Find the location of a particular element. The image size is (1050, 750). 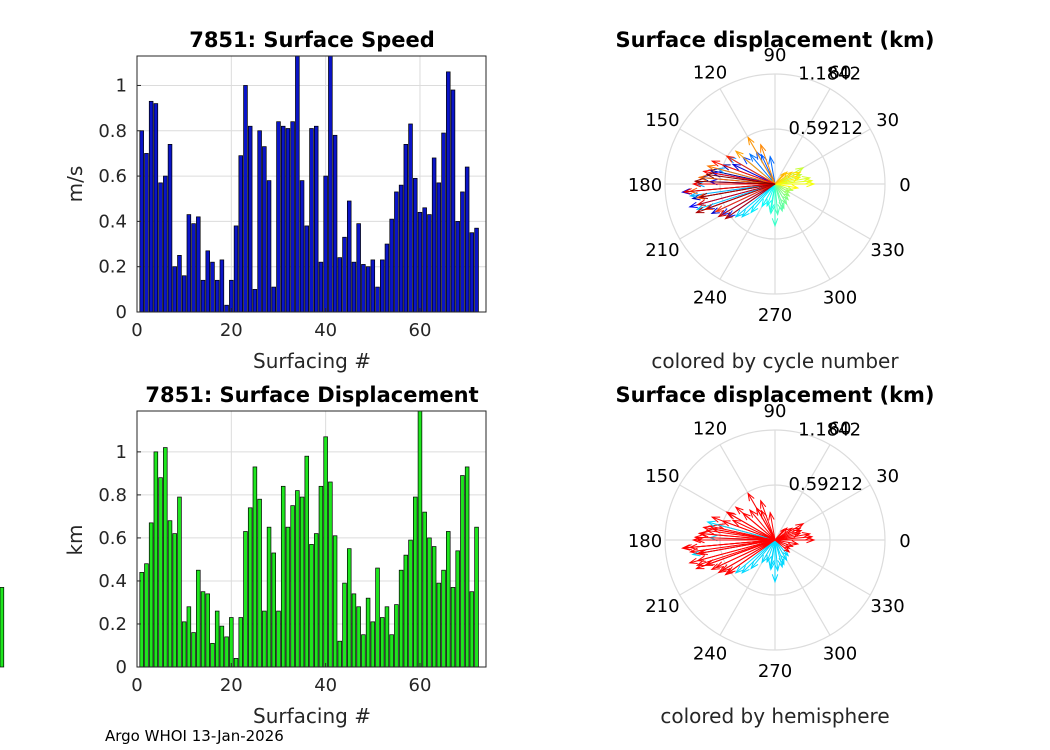

polar-hemisphere-subtitle: colored by hemisphere is located at coordinates (774, 716).